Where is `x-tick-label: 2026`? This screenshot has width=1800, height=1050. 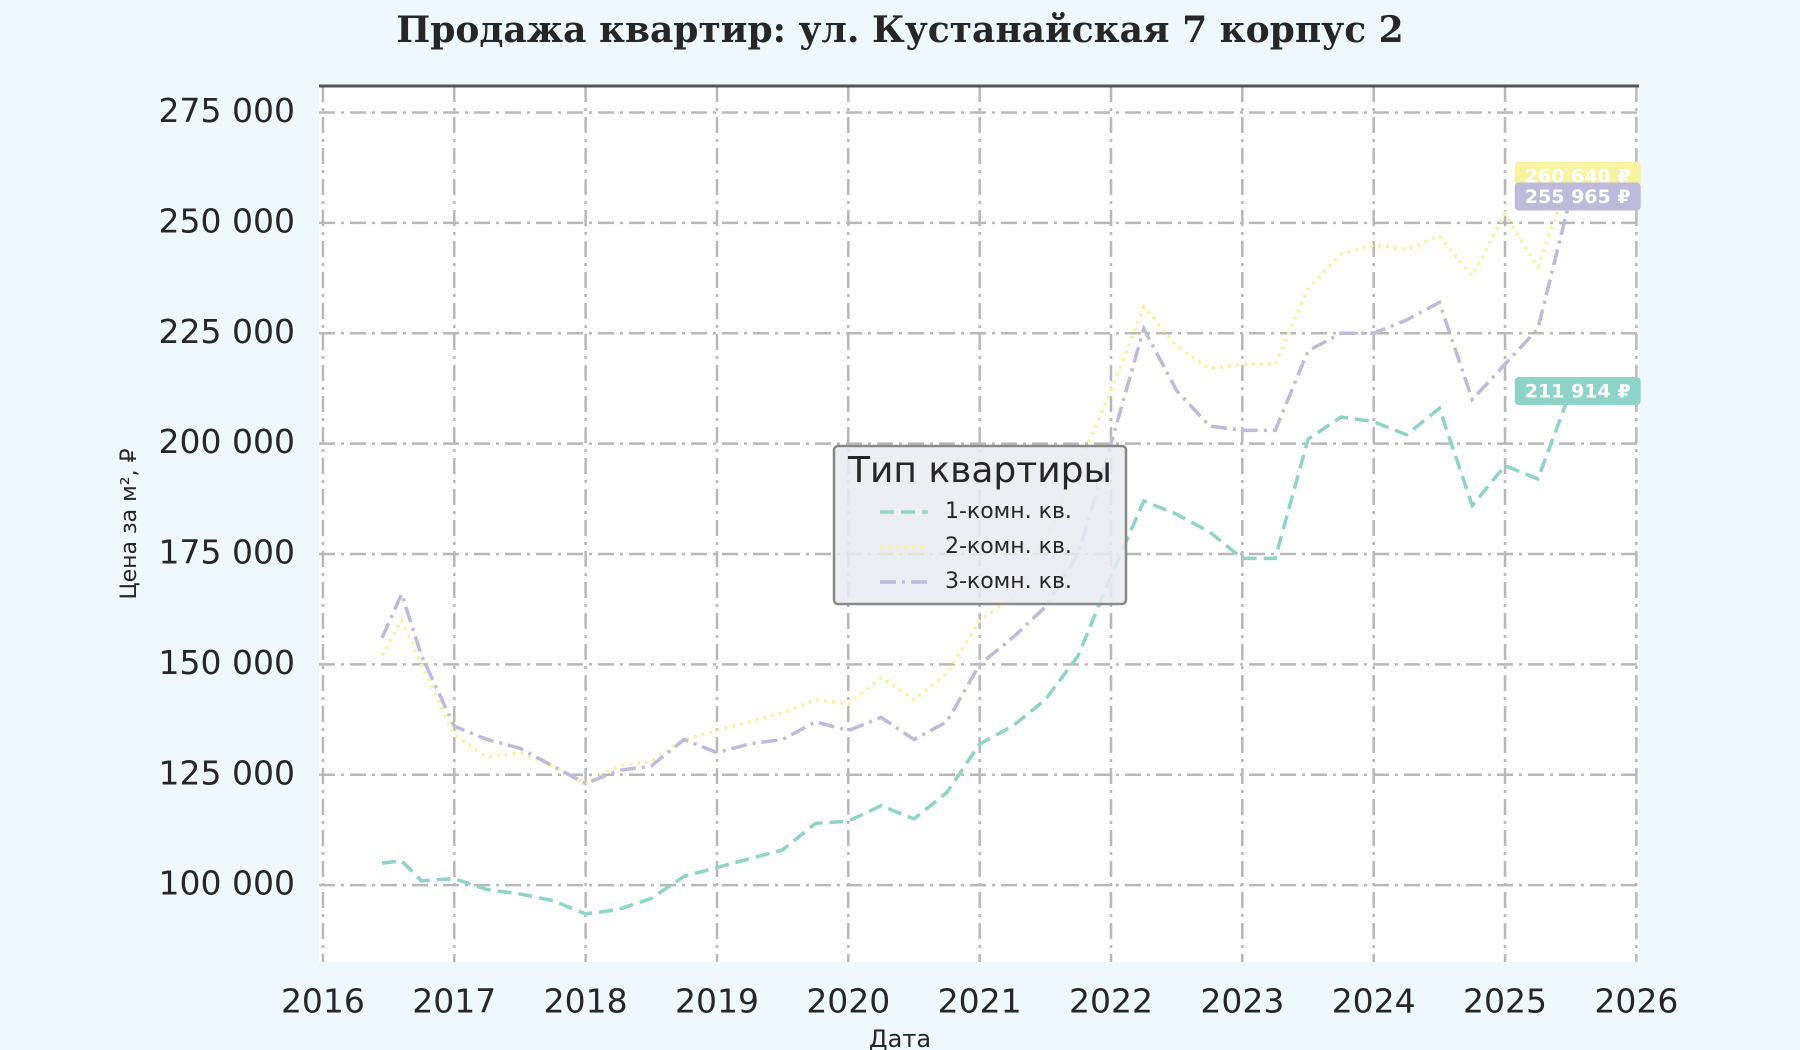 x-tick-label: 2026 is located at coordinates (1636, 1001).